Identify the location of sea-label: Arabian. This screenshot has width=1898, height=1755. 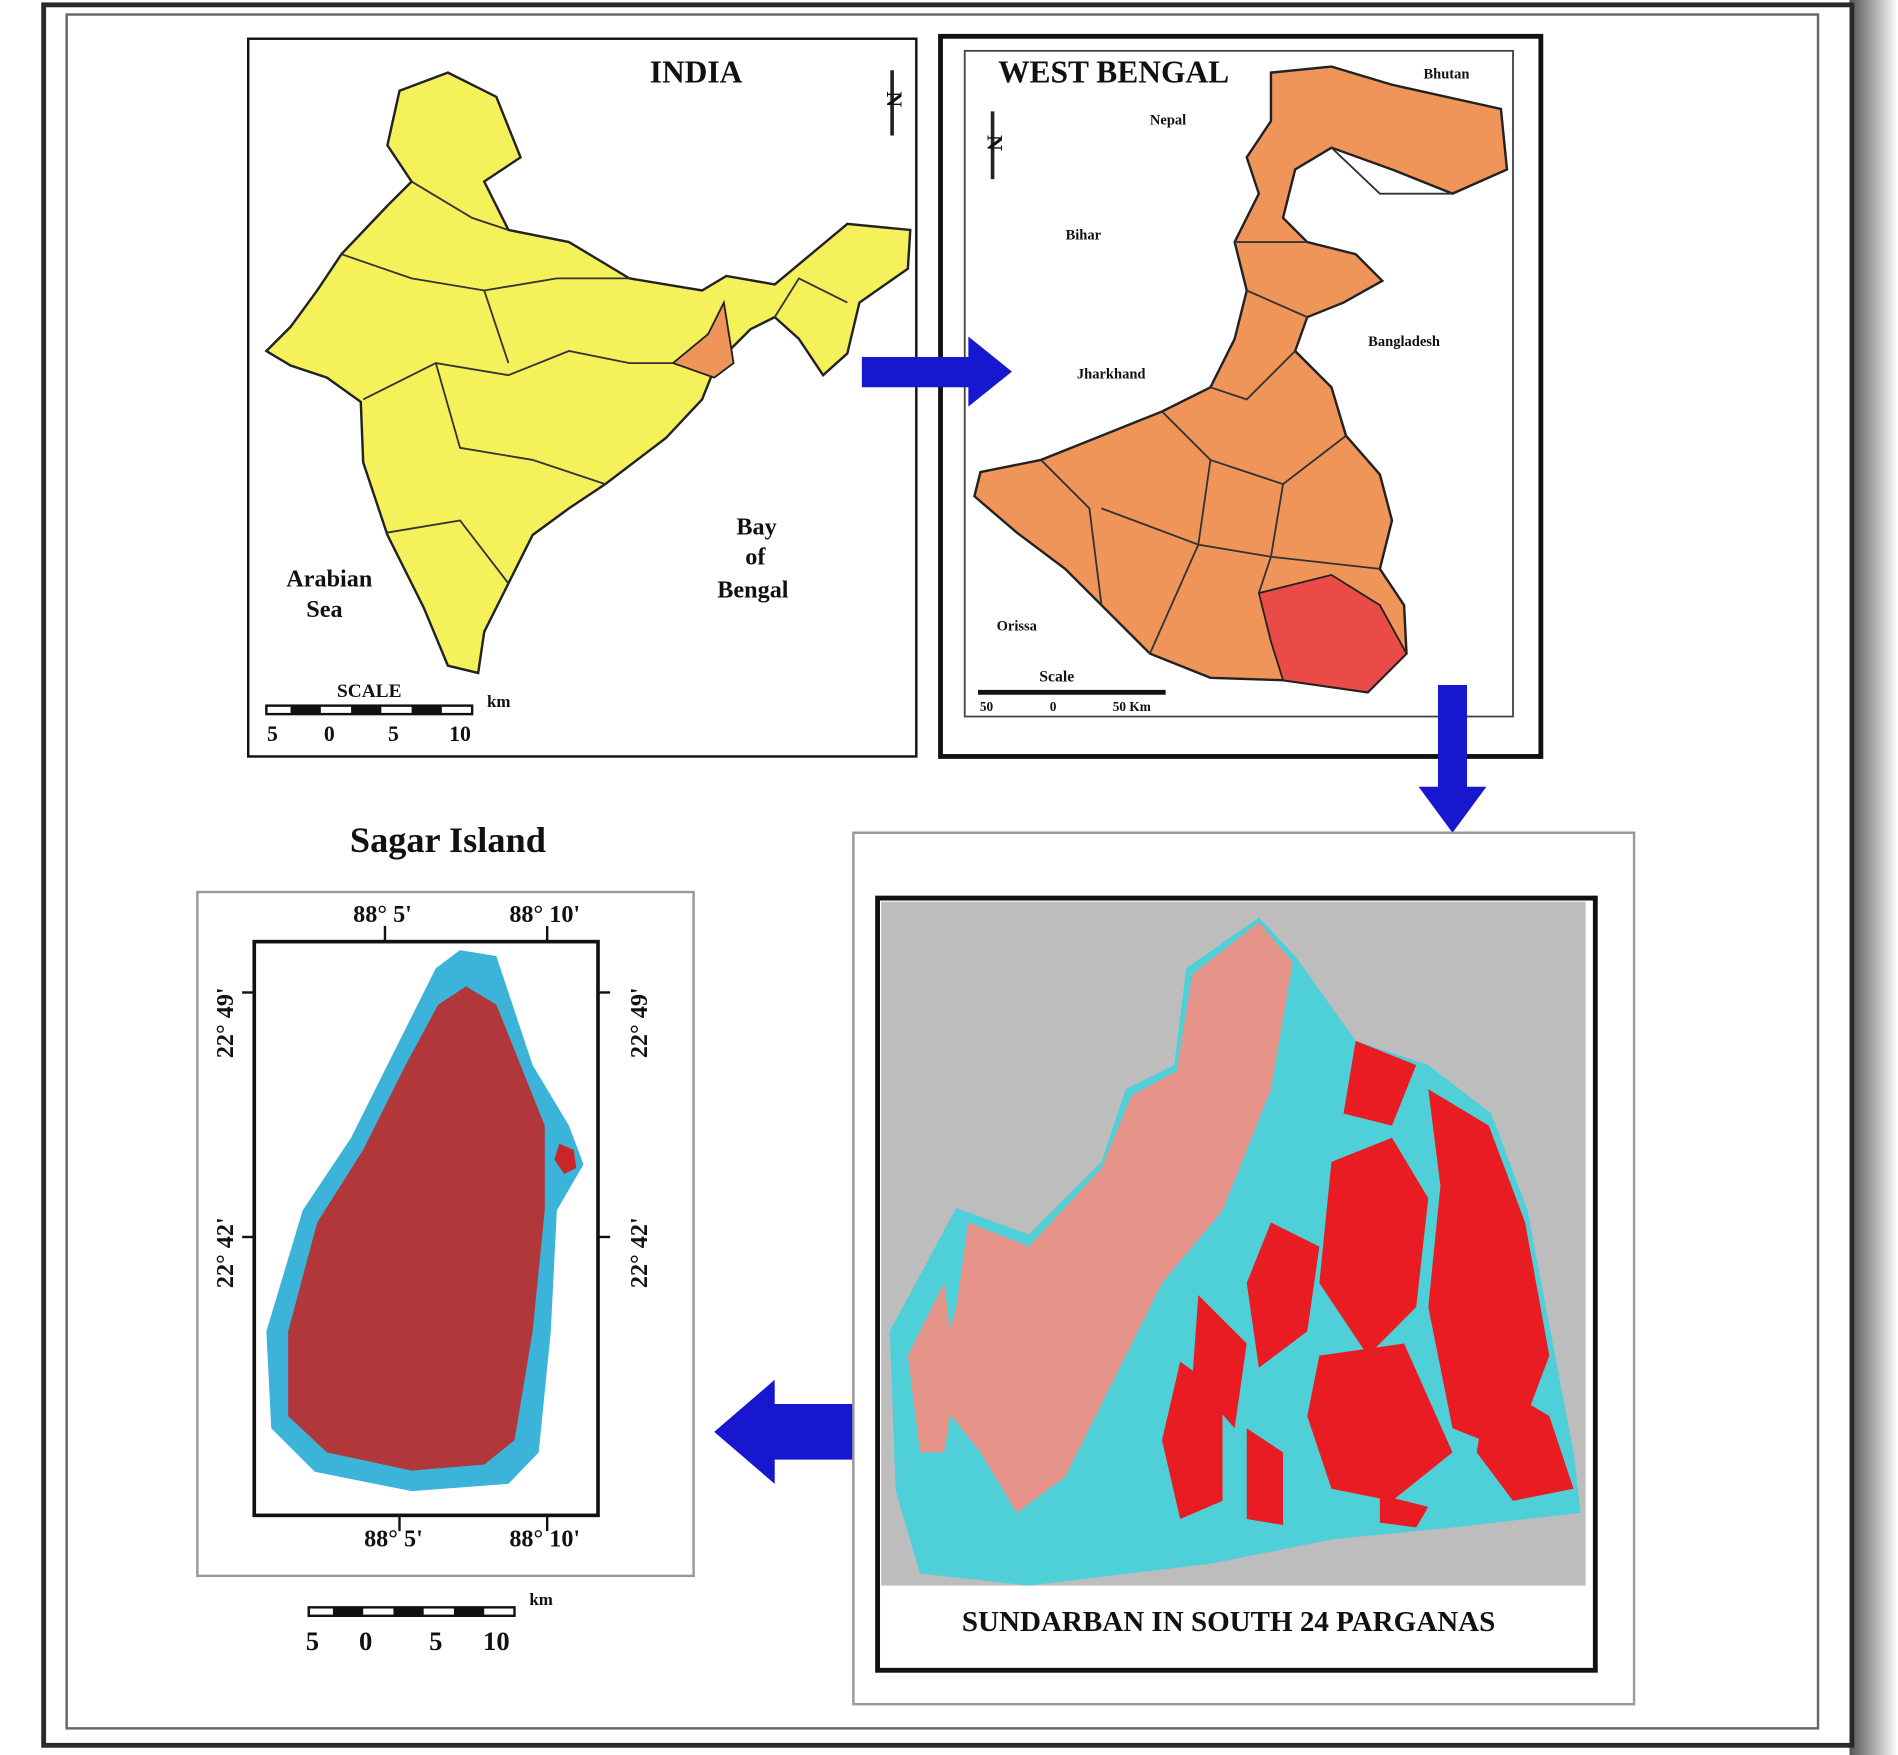
(329, 579).